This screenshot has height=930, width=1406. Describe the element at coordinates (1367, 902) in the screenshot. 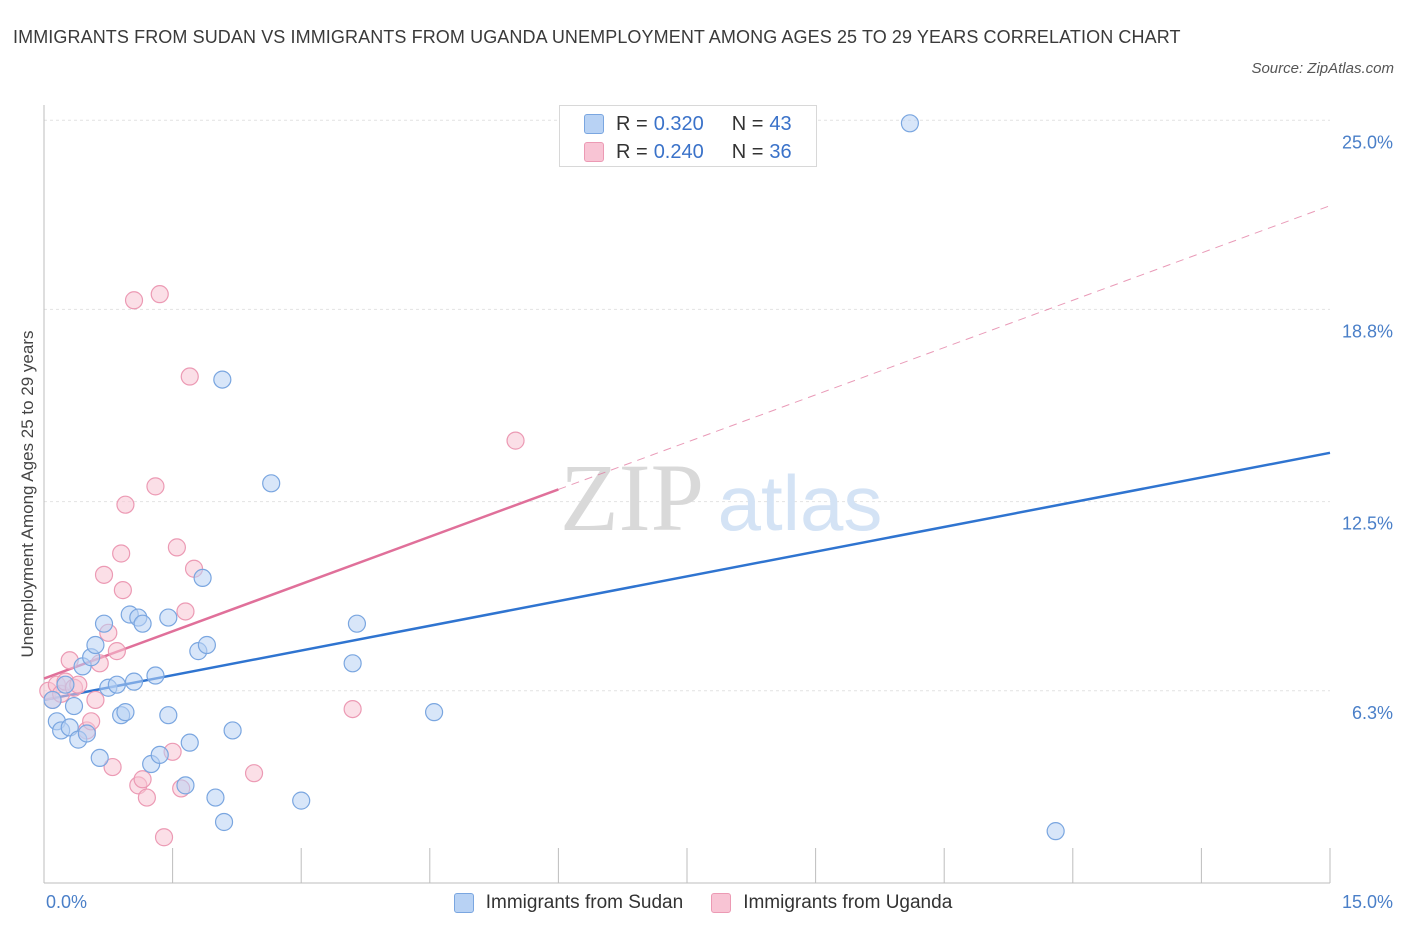

I see `x-tick-label: 15.0%` at that location.